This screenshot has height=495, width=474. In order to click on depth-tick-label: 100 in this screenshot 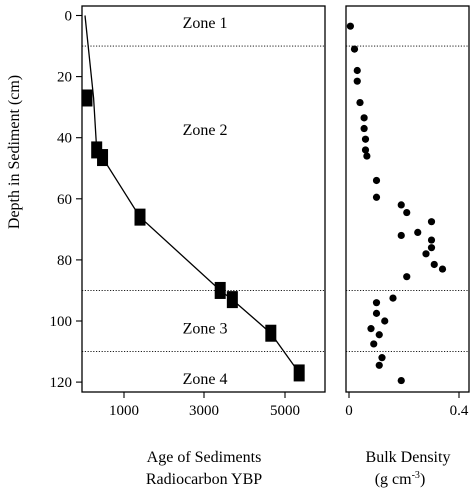, I will do `click(61, 322)`.